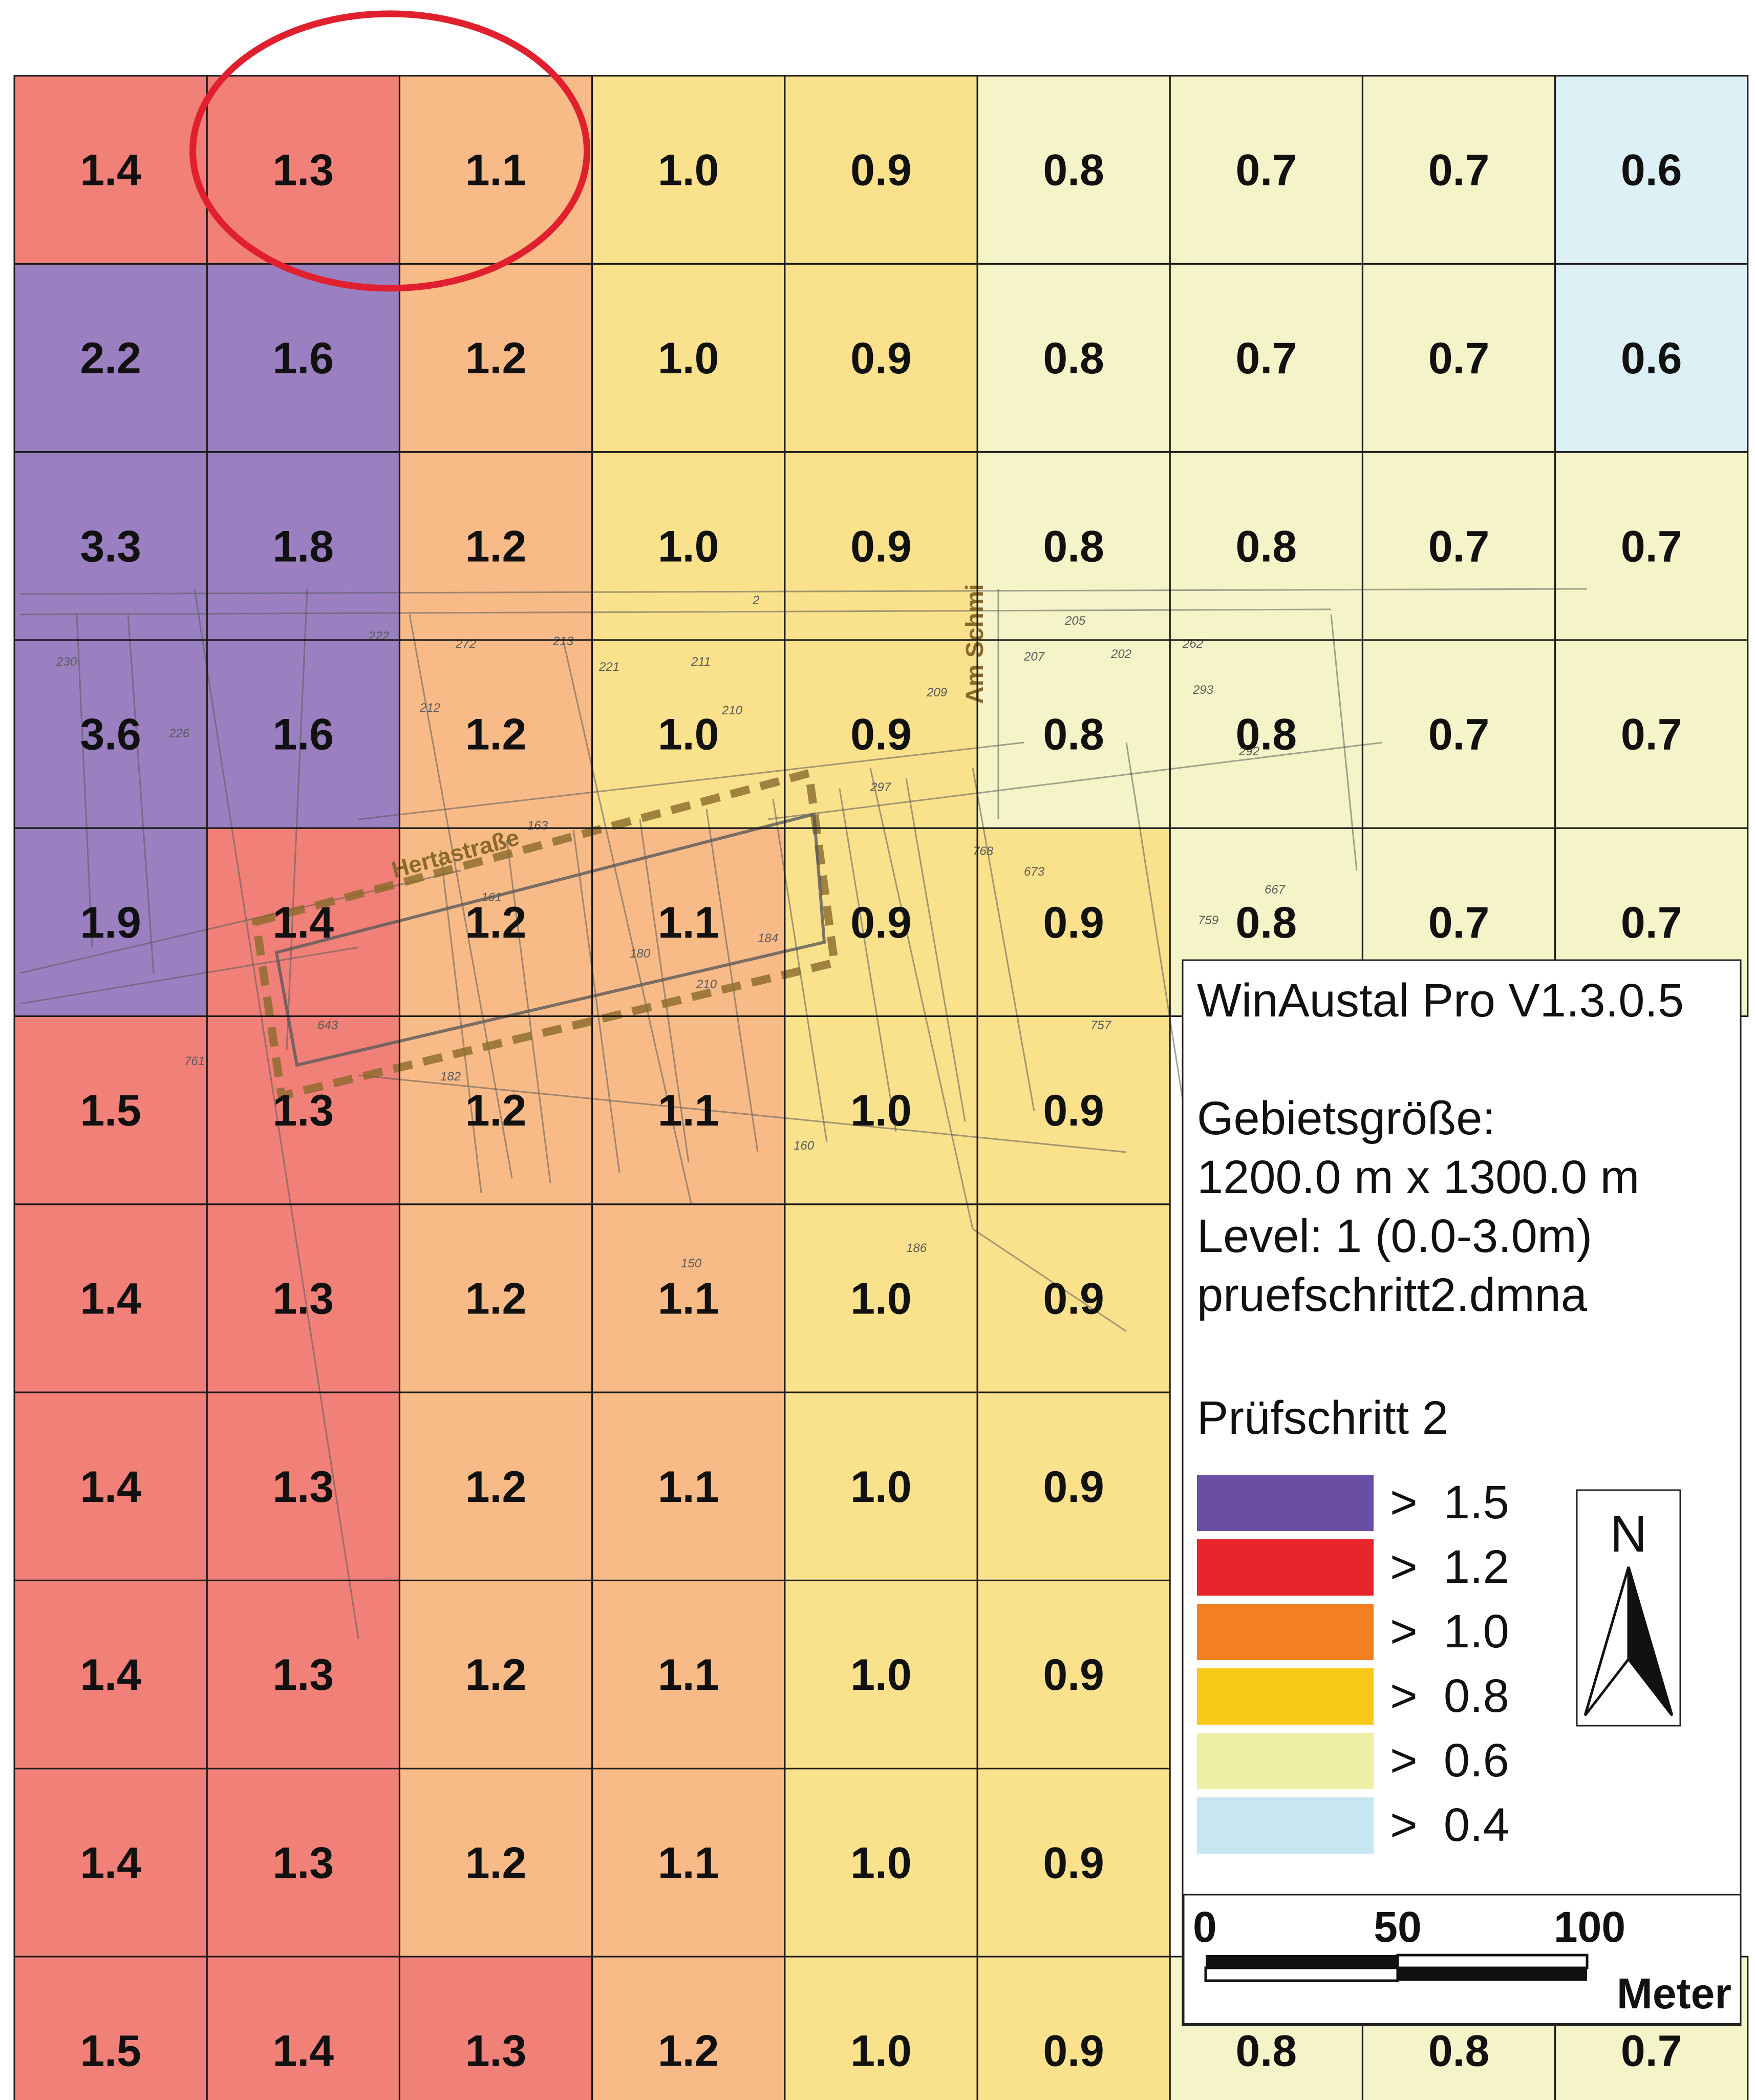 The width and height of the screenshot is (1755, 2100). I want to click on parcel-number: 213, so click(563, 641).